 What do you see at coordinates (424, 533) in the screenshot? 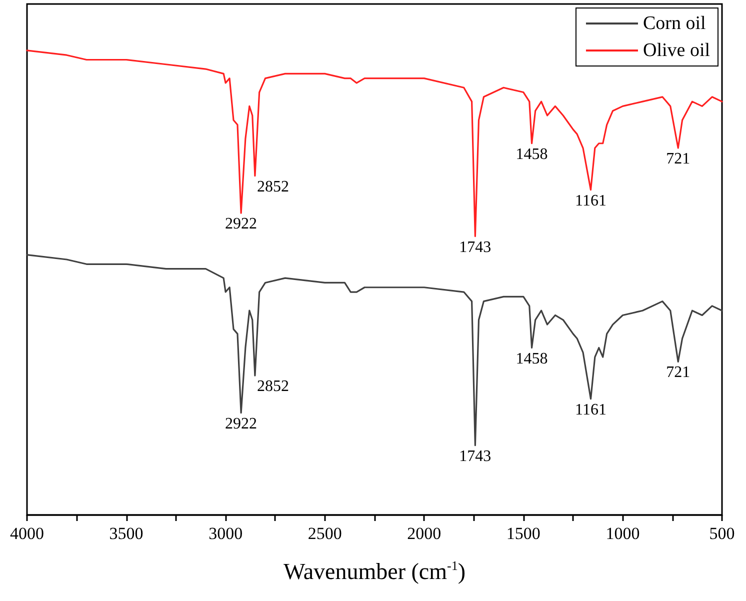
I see `x-tick-label: 2000` at bounding box center [424, 533].